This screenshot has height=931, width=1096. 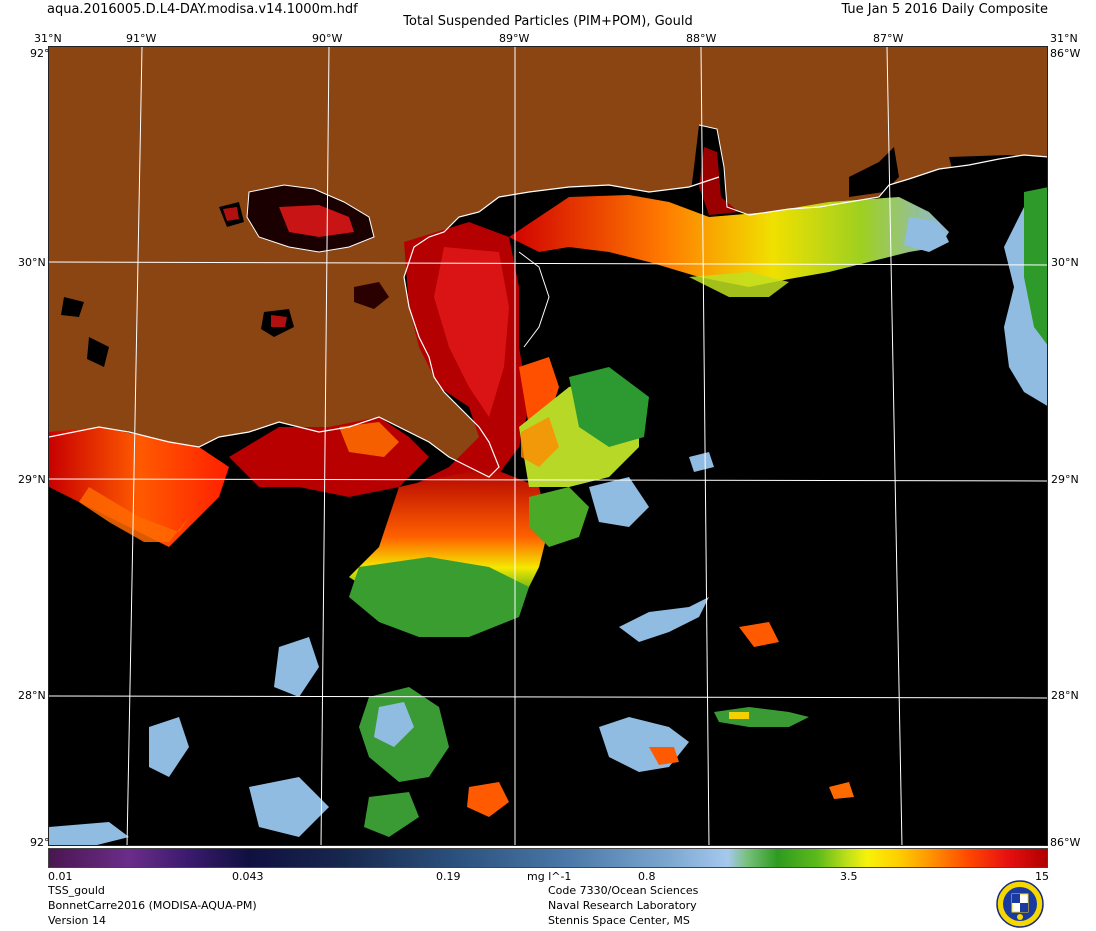 What do you see at coordinates (76, 890) in the screenshot?
I see `footer-product: TSS_gould` at bounding box center [76, 890].